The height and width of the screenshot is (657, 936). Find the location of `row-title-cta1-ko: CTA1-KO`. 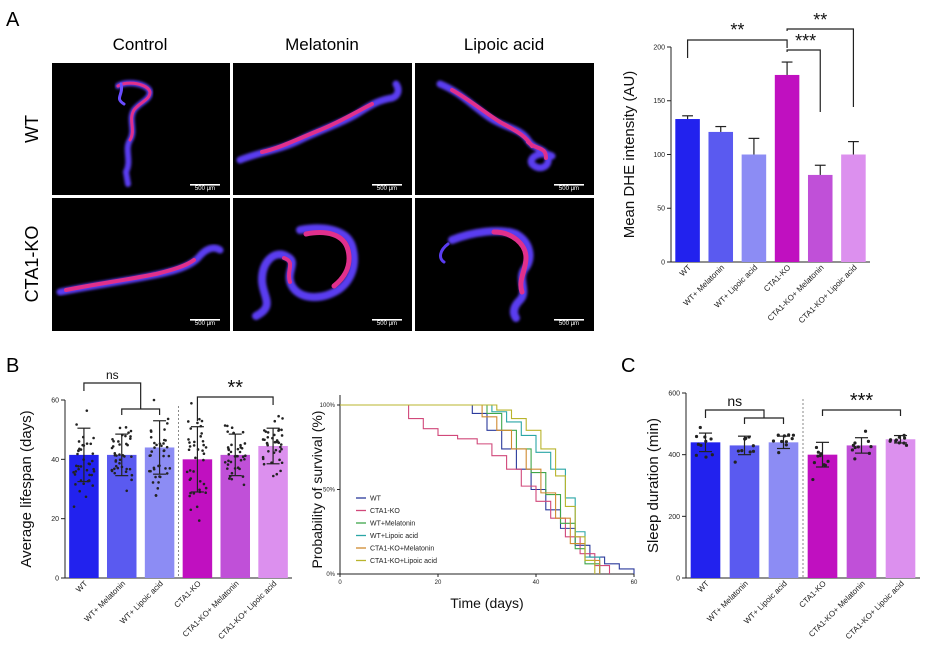

row-title-cta1-ko: CTA1-KO is located at coordinates (32, 264).